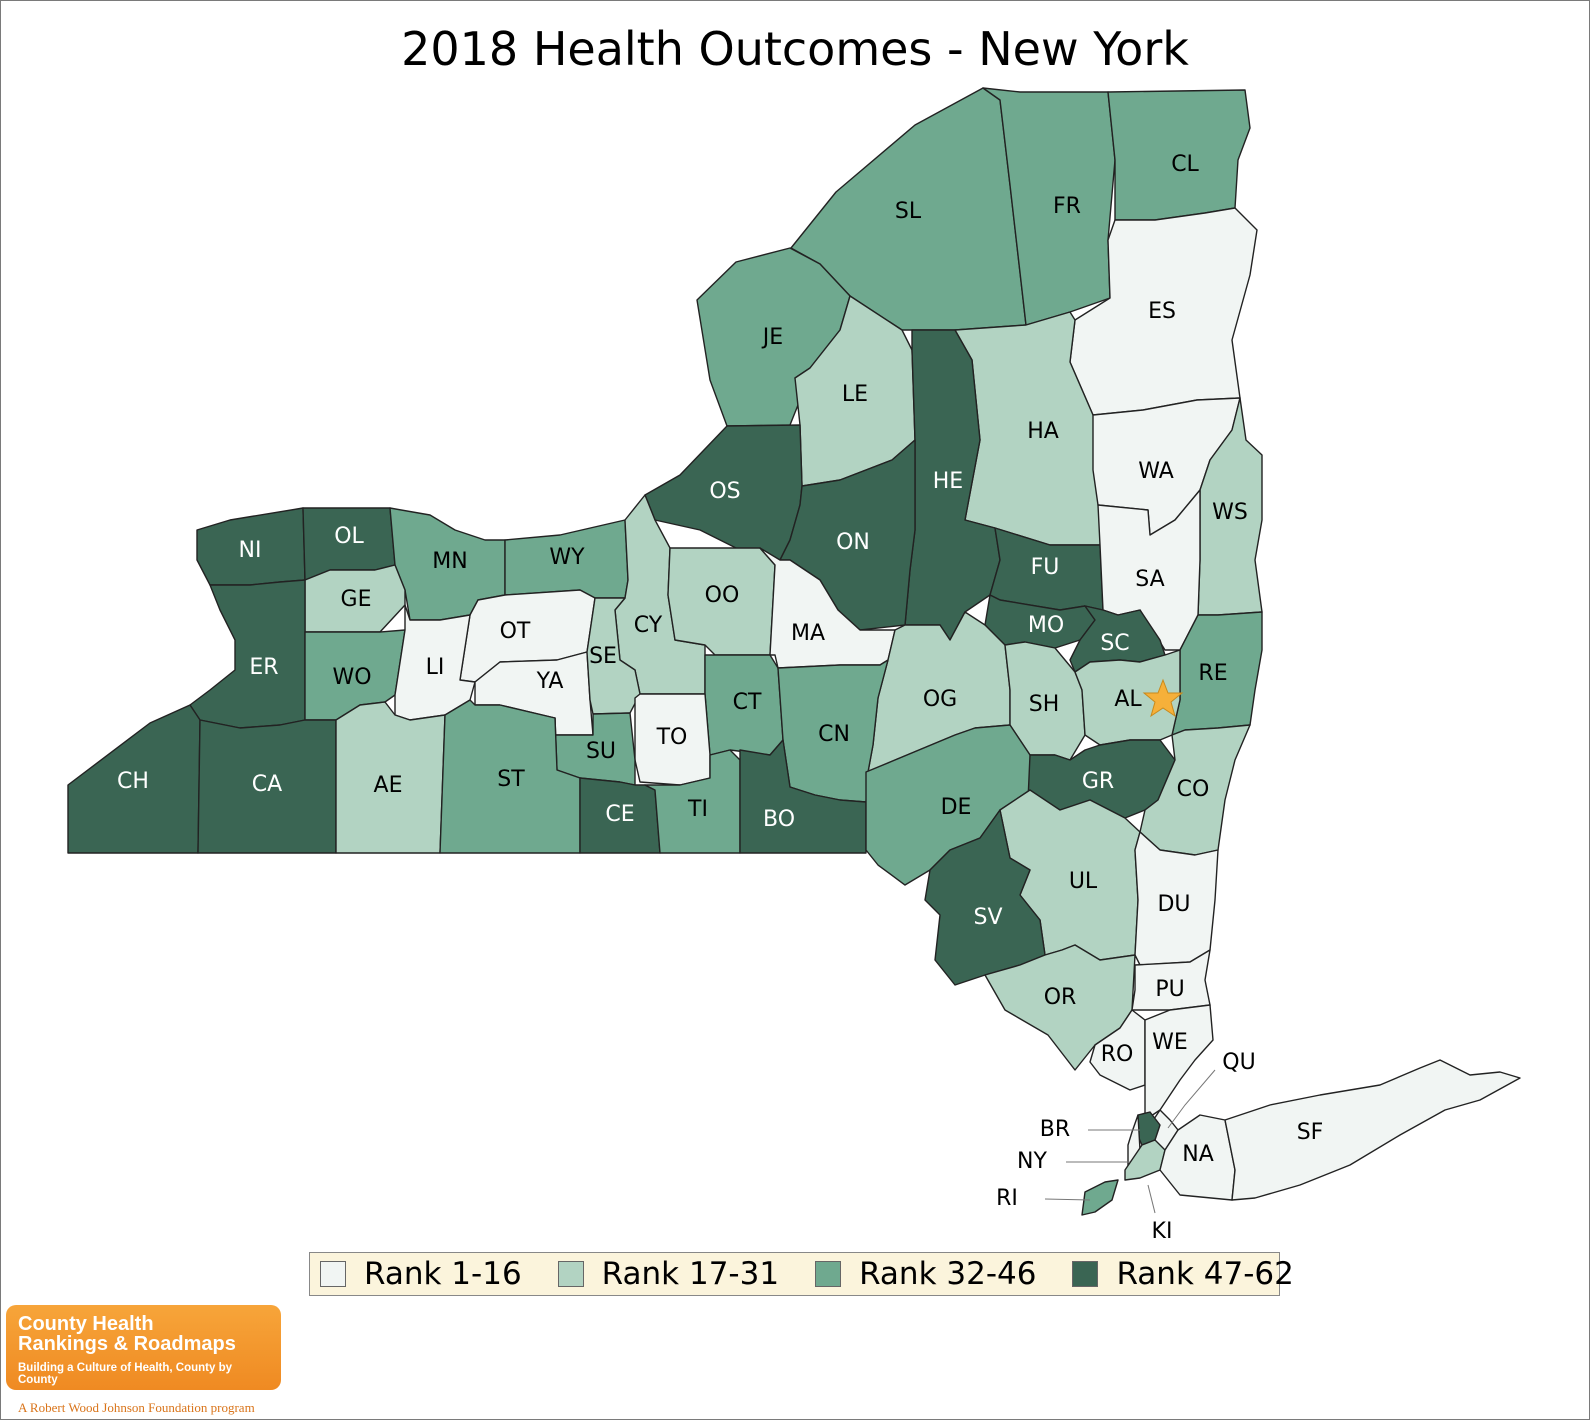 Image resolution: width=1590 pixels, height=1420 pixels. I want to click on logo-subtitle: A Robert Wood Johnson Foundation program, so click(136, 1407).